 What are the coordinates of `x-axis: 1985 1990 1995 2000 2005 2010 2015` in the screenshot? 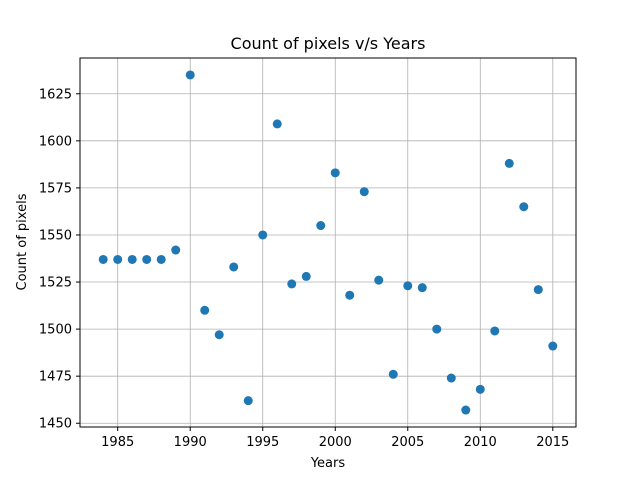 It's located at (335, 438).